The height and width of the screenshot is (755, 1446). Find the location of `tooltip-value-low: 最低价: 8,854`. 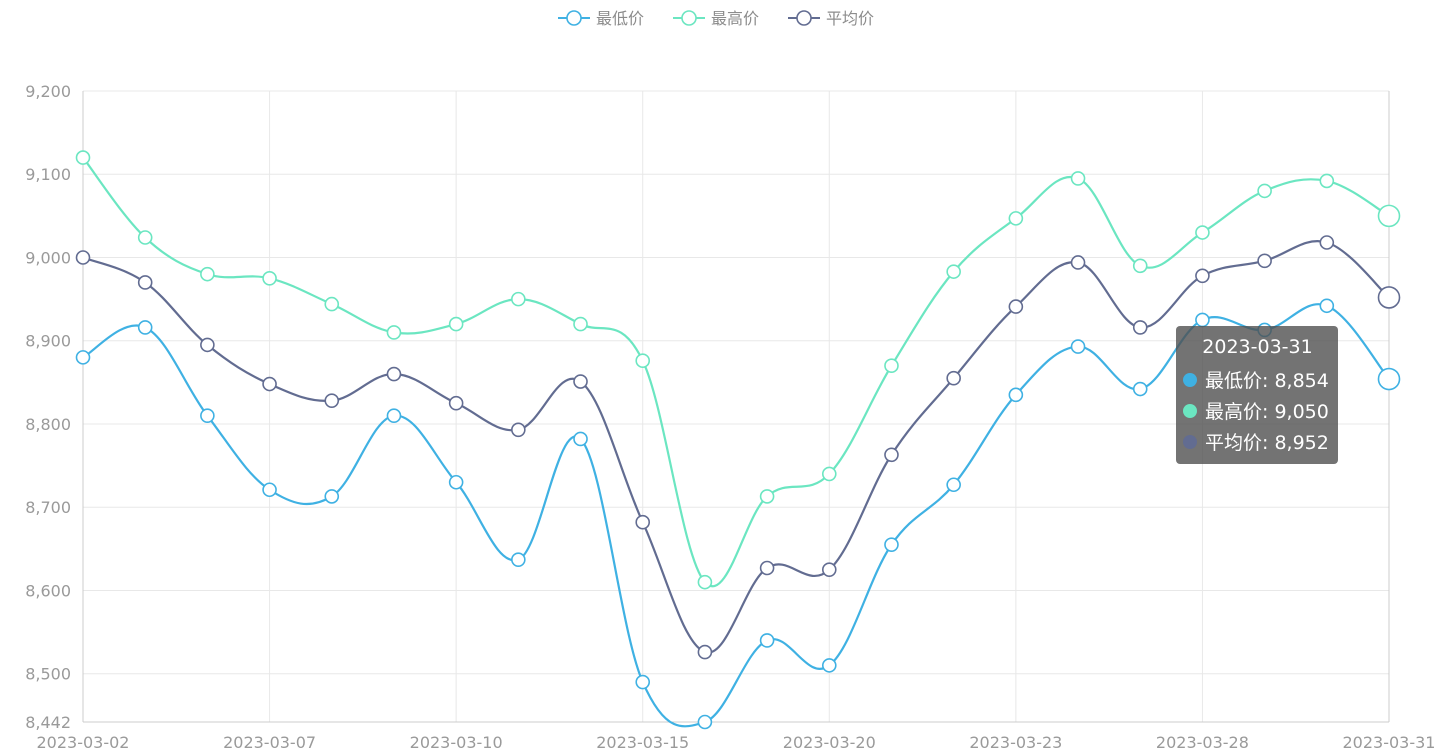

tooltip-value-low: 最低价: 8,854 is located at coordinates (1267, 381).